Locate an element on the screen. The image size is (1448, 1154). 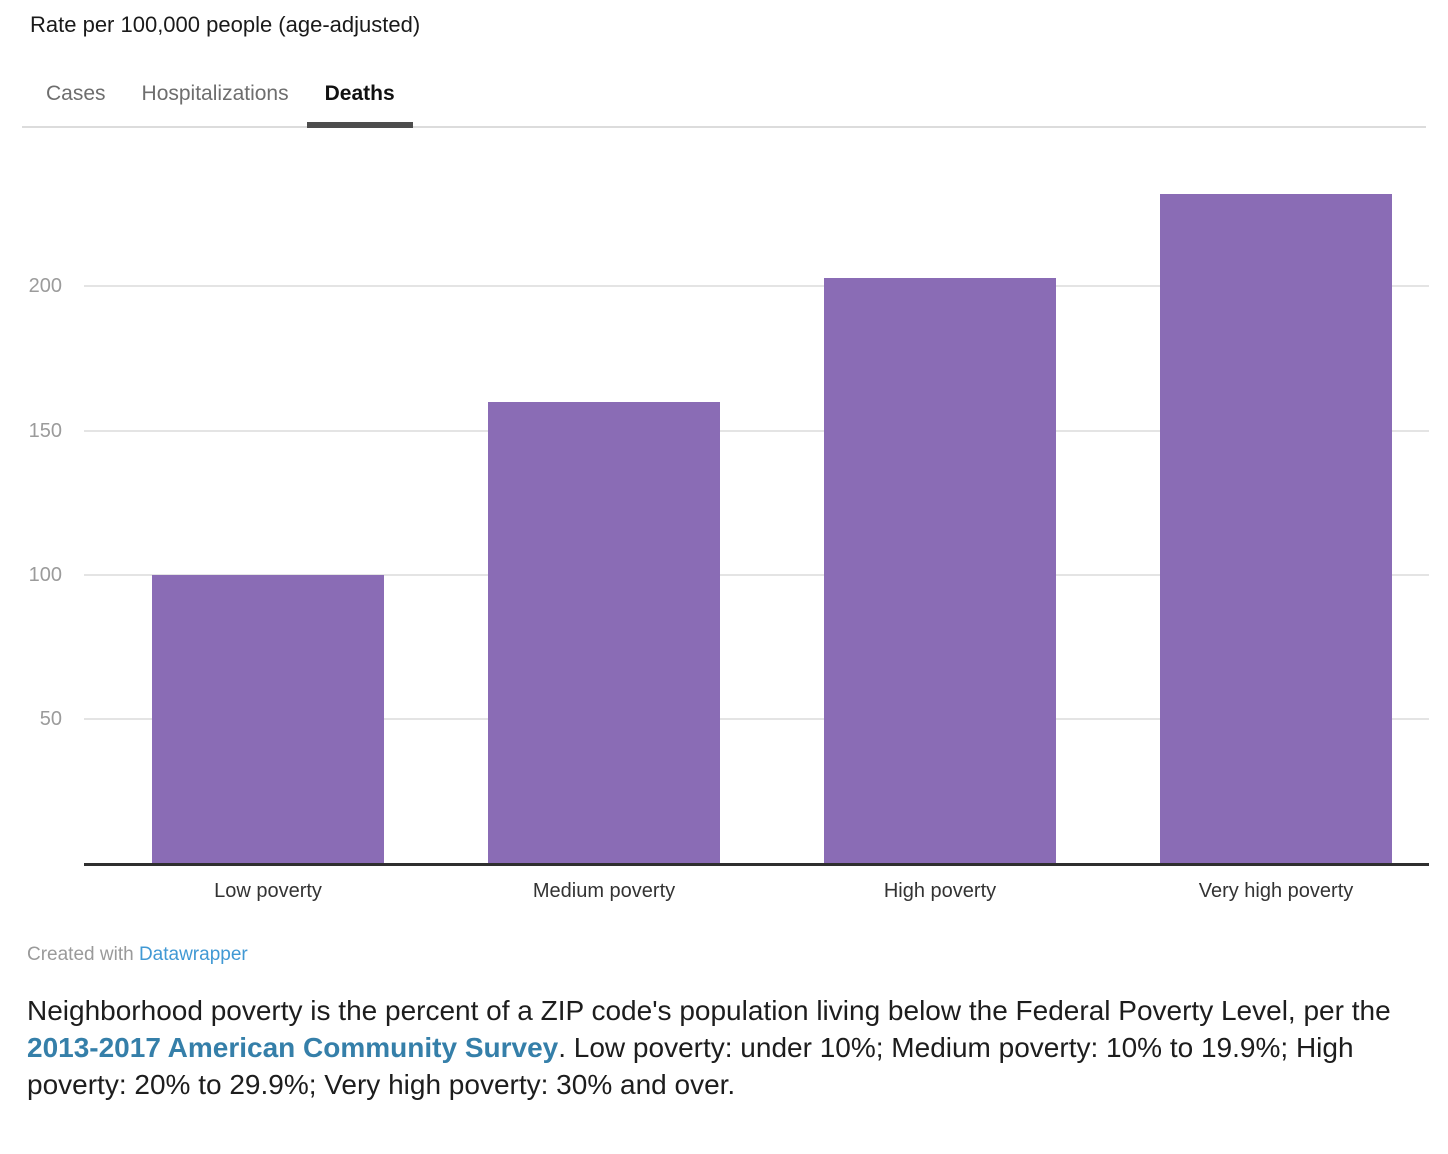
bar-medium-poverty is located at coordinates (604, 632).